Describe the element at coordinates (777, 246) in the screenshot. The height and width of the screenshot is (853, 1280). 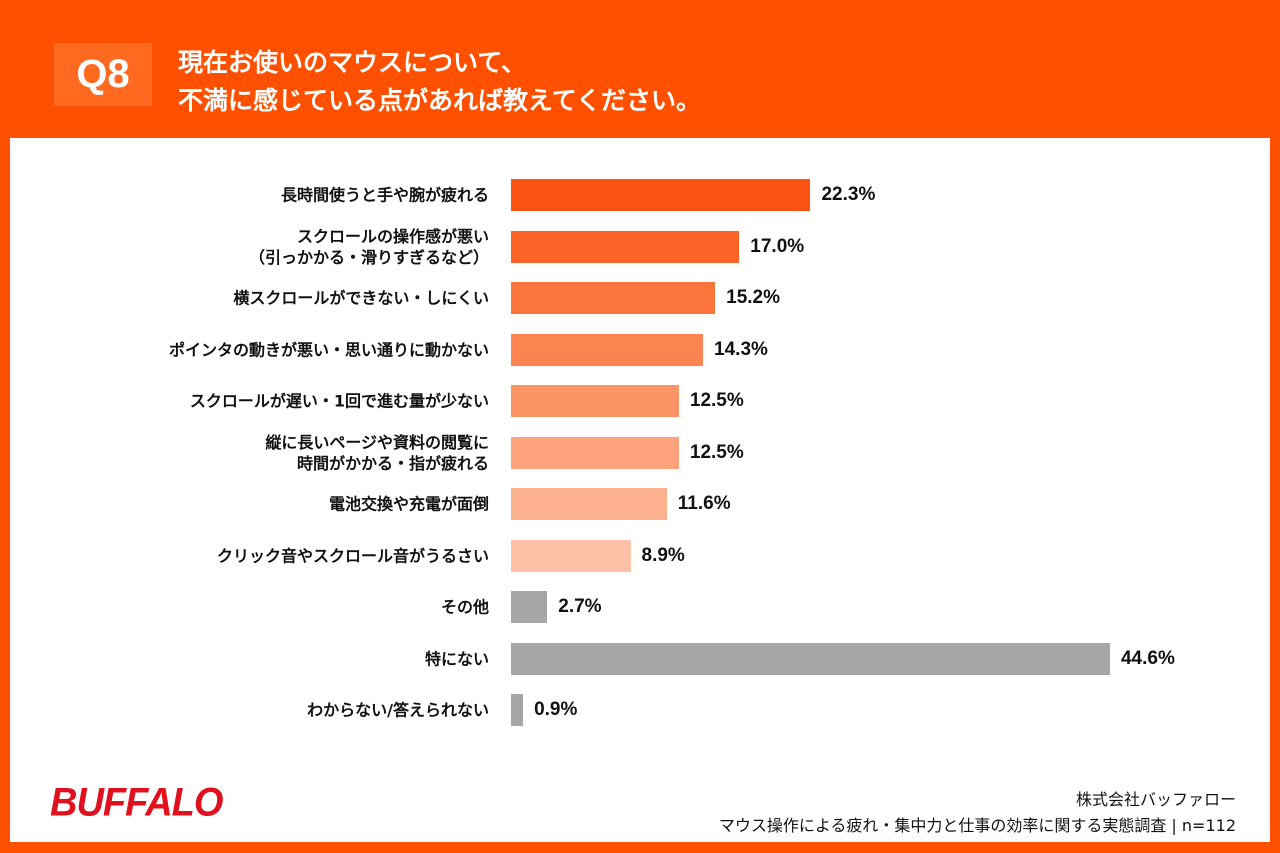
I see `data-label: 17.0%` at that location.